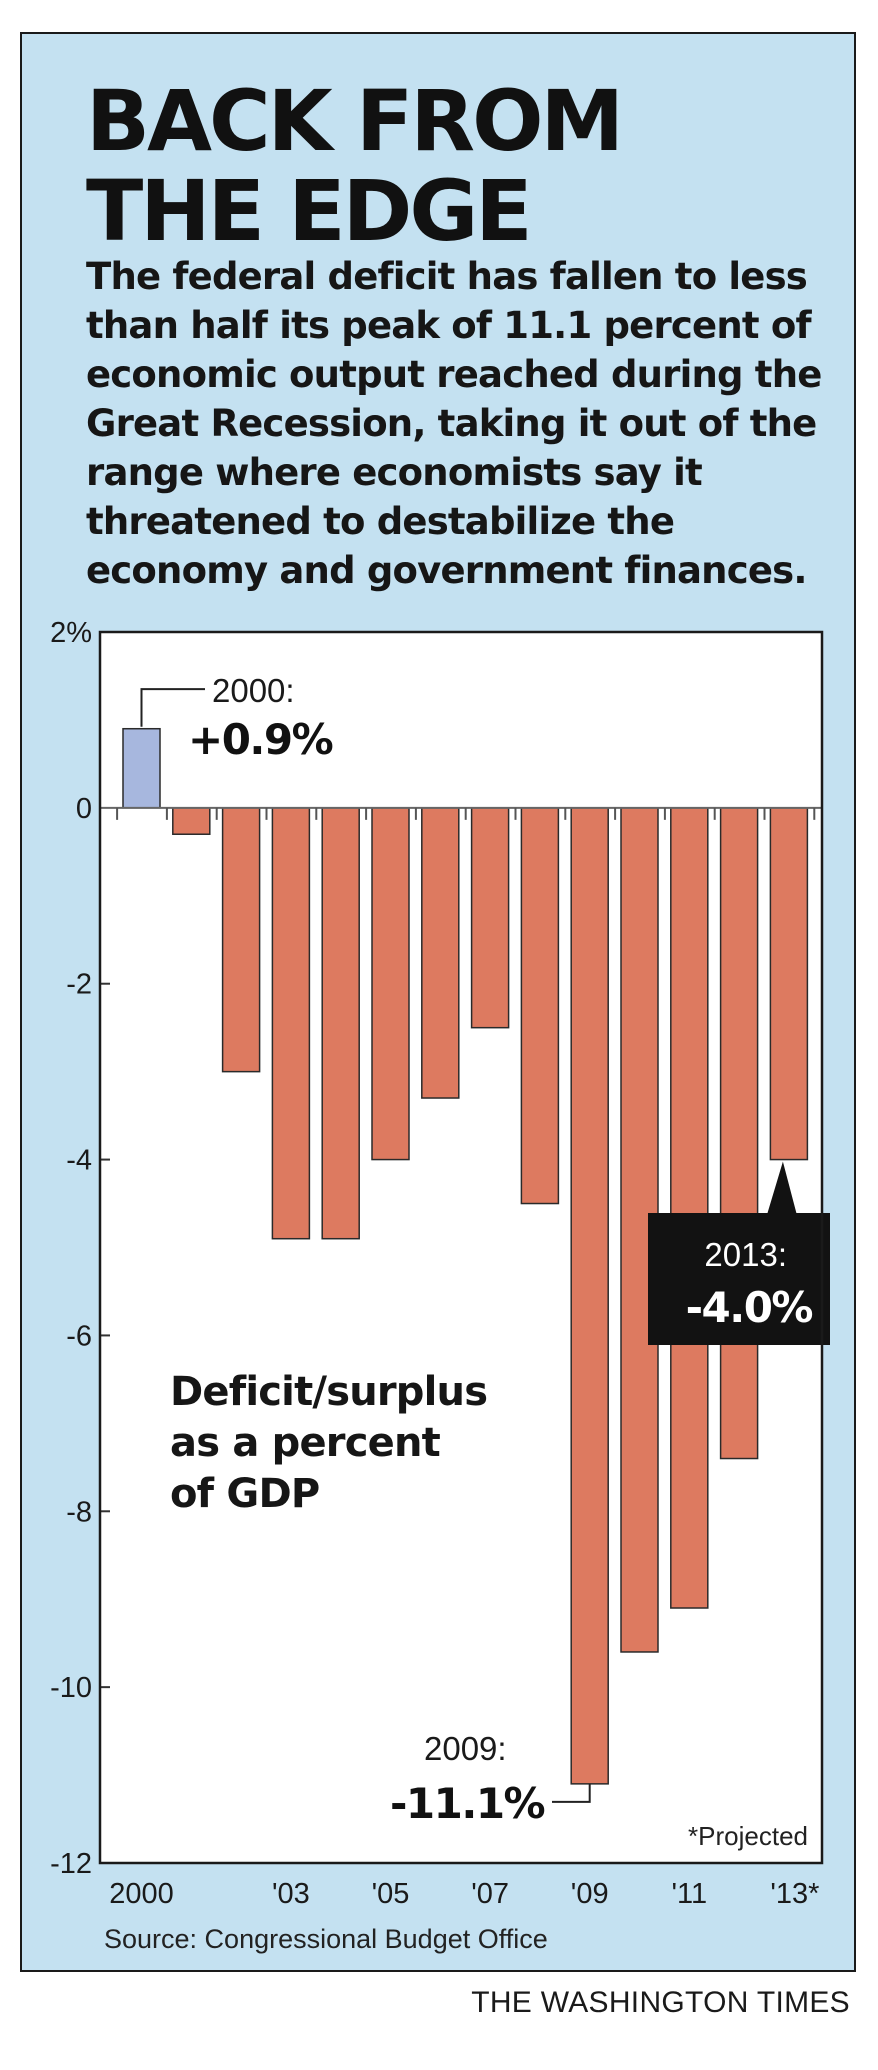 Image resolution: width=878 pixels, height=2070 pixels. What do you see at coordinates (794, 1894) in the screenshot?
I see `x-tick-label: '13*` at bounding box center [794, 1894].